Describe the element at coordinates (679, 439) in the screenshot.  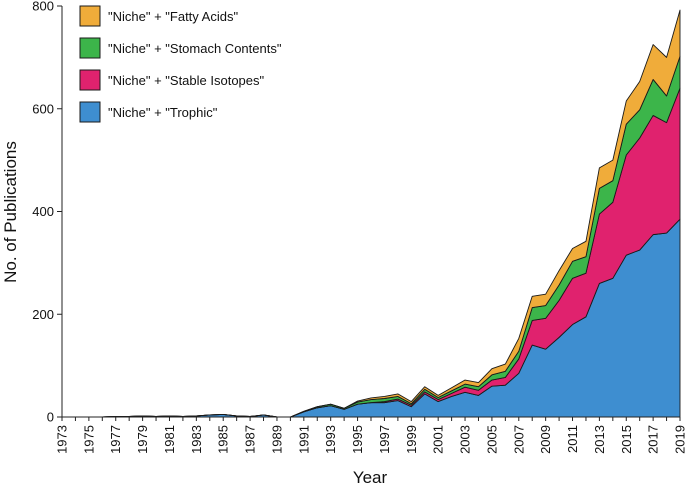
I see `x-tick-label: 2019` at that location.